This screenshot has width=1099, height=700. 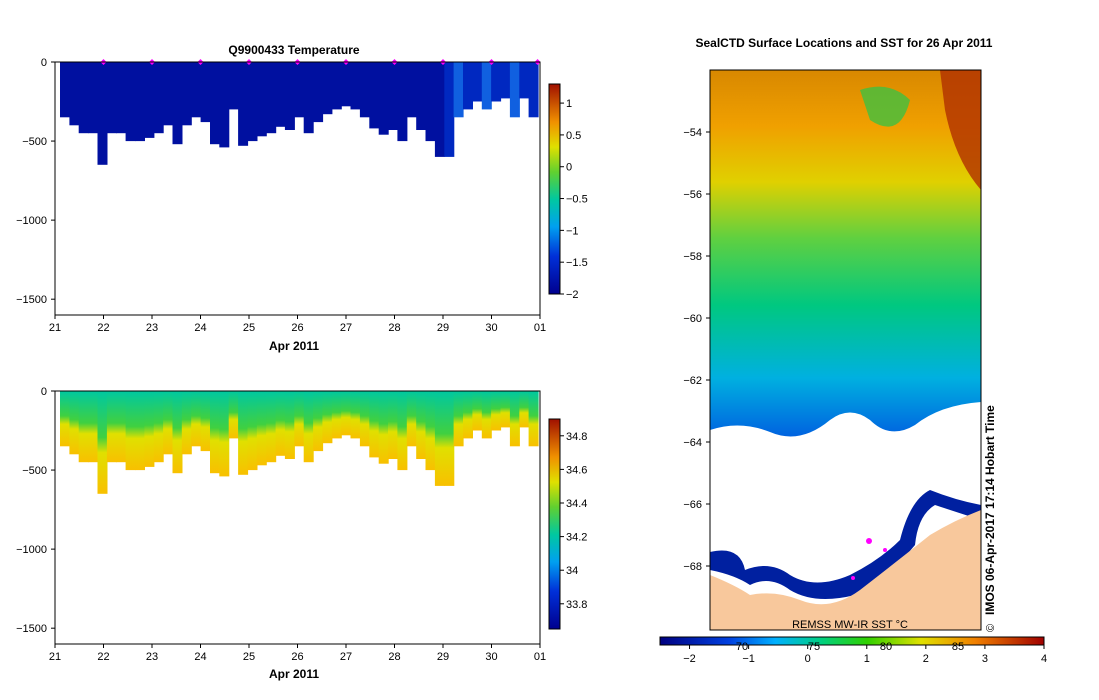 I want to click on temperature-title: Q9900433 Temperature, so click(x=294, y=50).